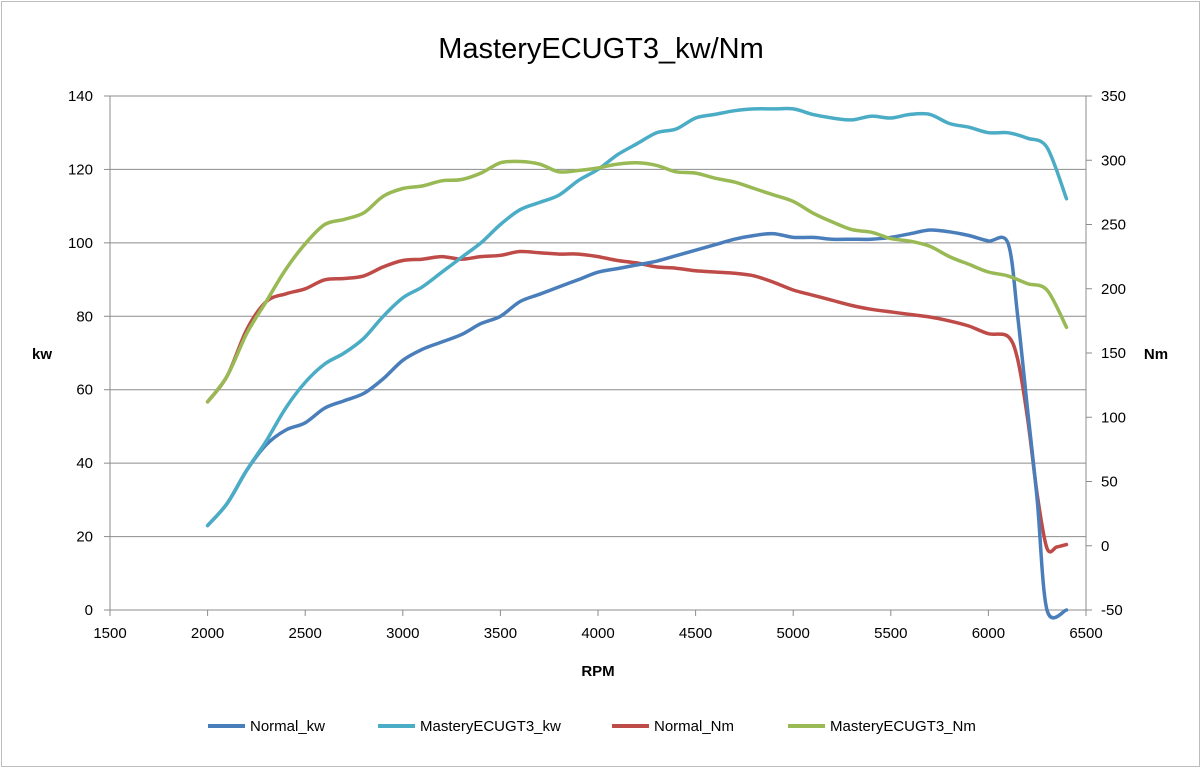 The height and width of the screenshot is (770, 1203). What do you see at coordinates (1113, 225) in the screenshot?
I see `y2-tick-label: 250` at bounding box center [1113, 225].